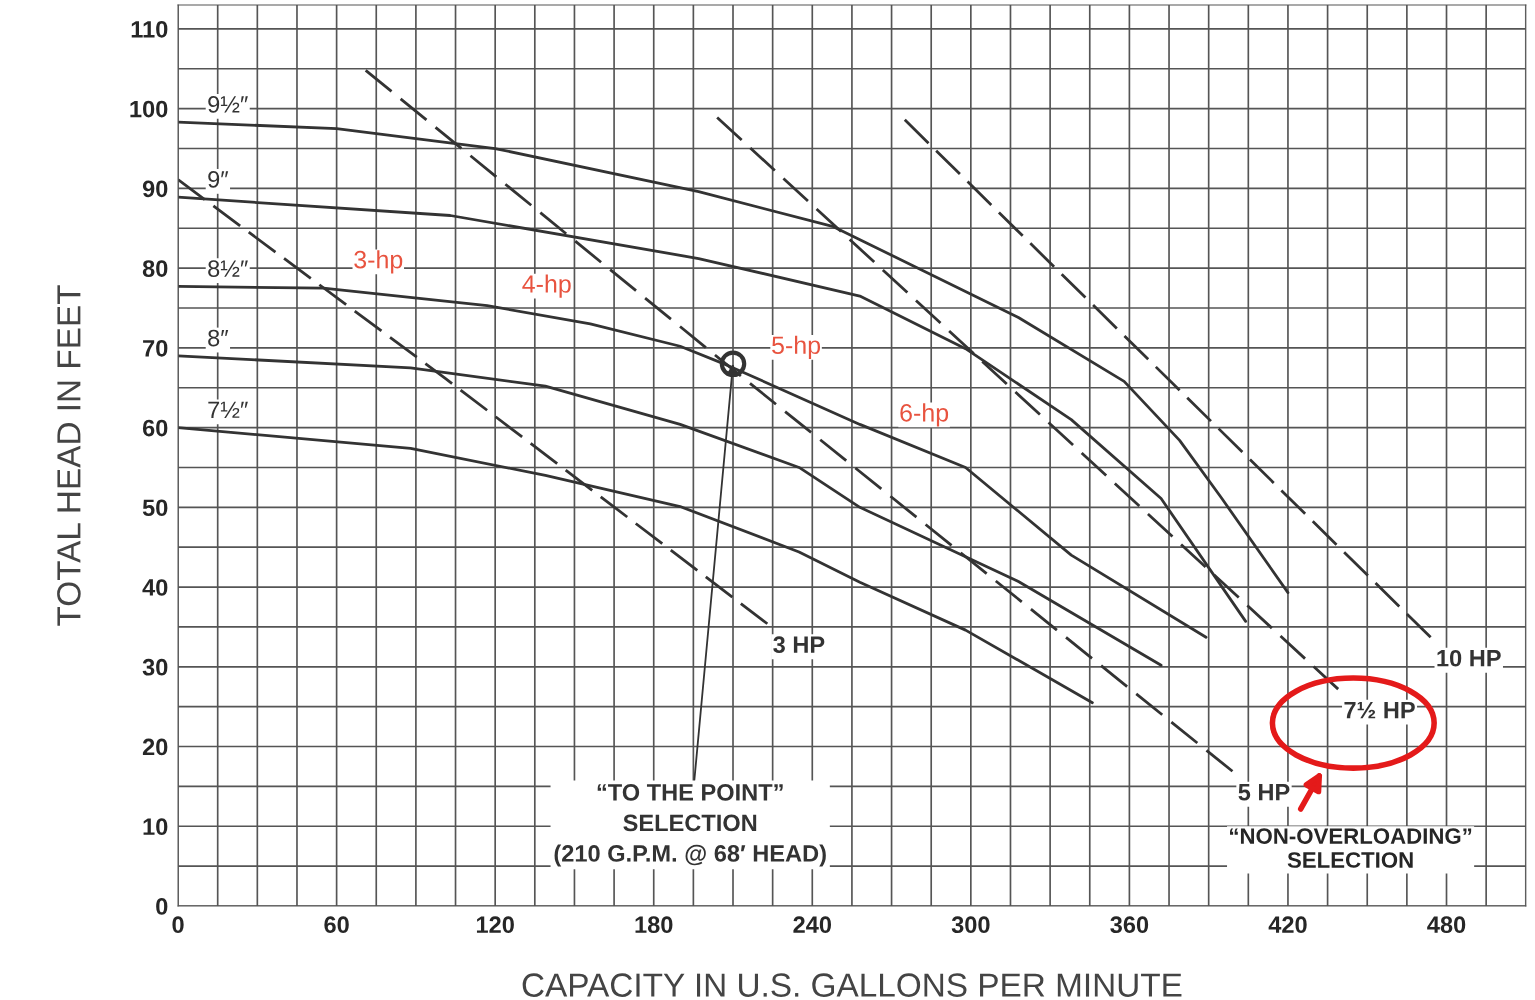  Describe the element at coordinates (218, 179) in the screenshot. I see `series-label: 9″` at that location.